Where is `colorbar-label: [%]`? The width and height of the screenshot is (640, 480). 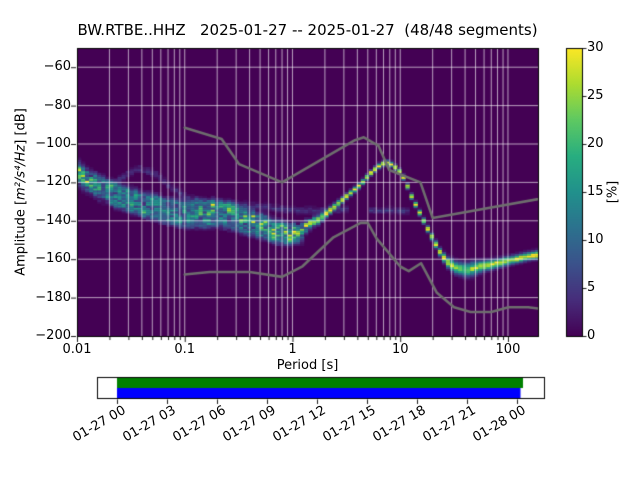
colorbar-label: [%] is located at coordinates (613, 192).